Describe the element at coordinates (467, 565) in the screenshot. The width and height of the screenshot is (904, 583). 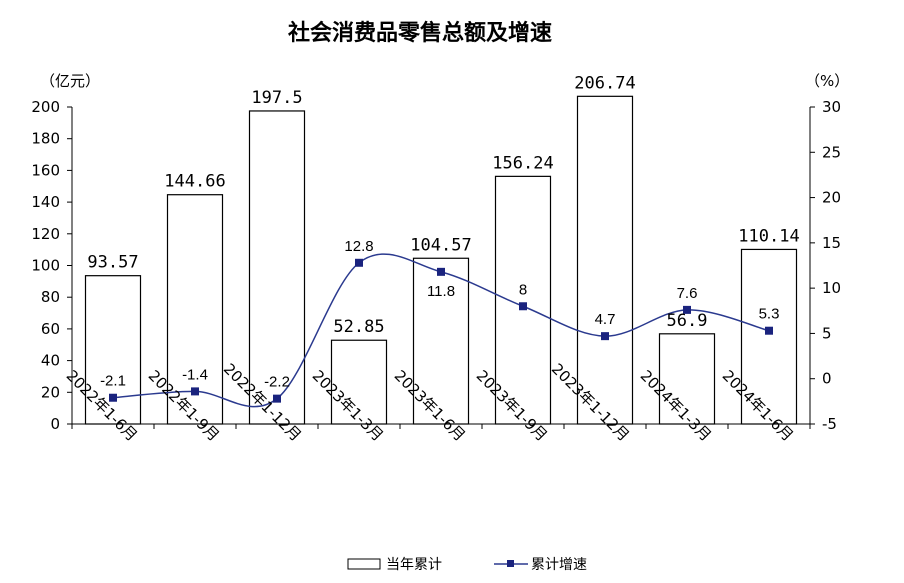
I see `legend: 当年累计 累计增速` at that location.